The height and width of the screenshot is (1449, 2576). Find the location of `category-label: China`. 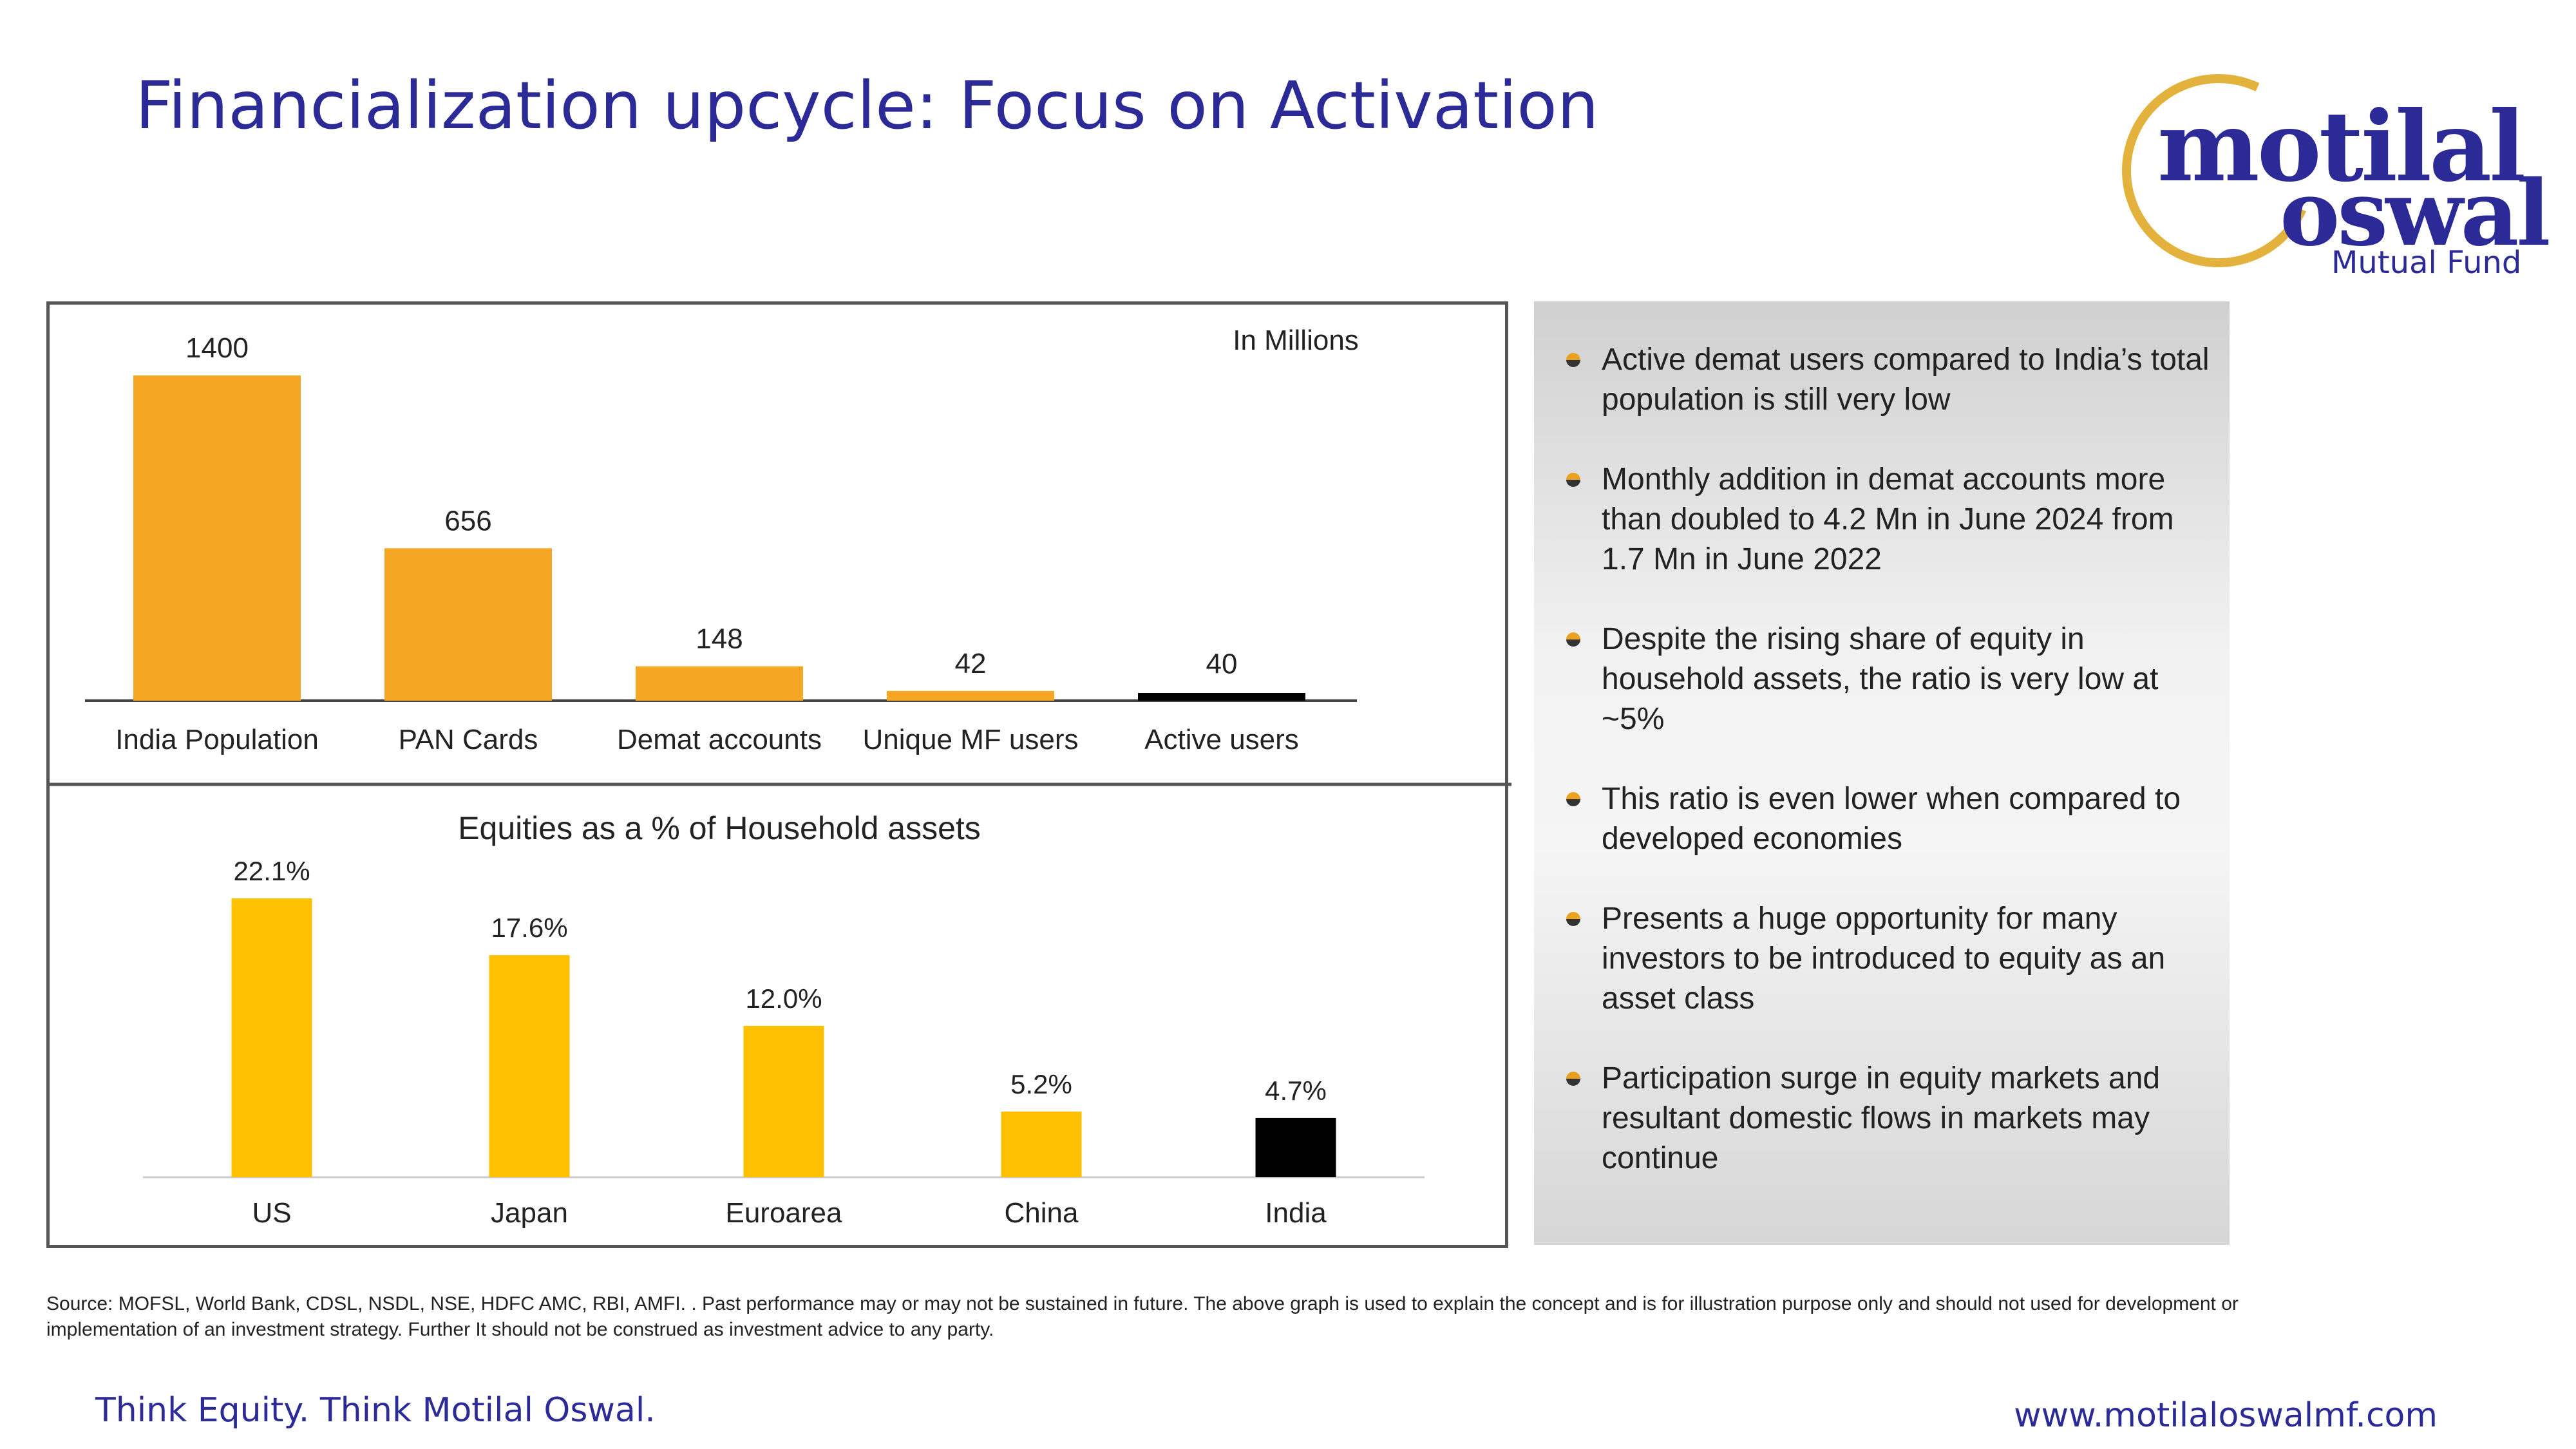

category-label: China is located at coordinates (1042, 1213).